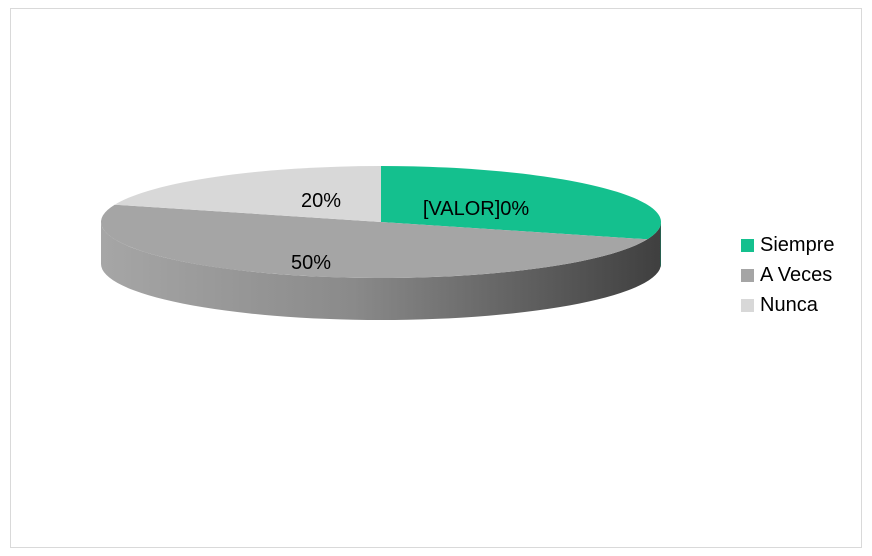 The height and width of the screenshot is (556, 872). I want to click on pie-slice-nunca, so click(248, 194).